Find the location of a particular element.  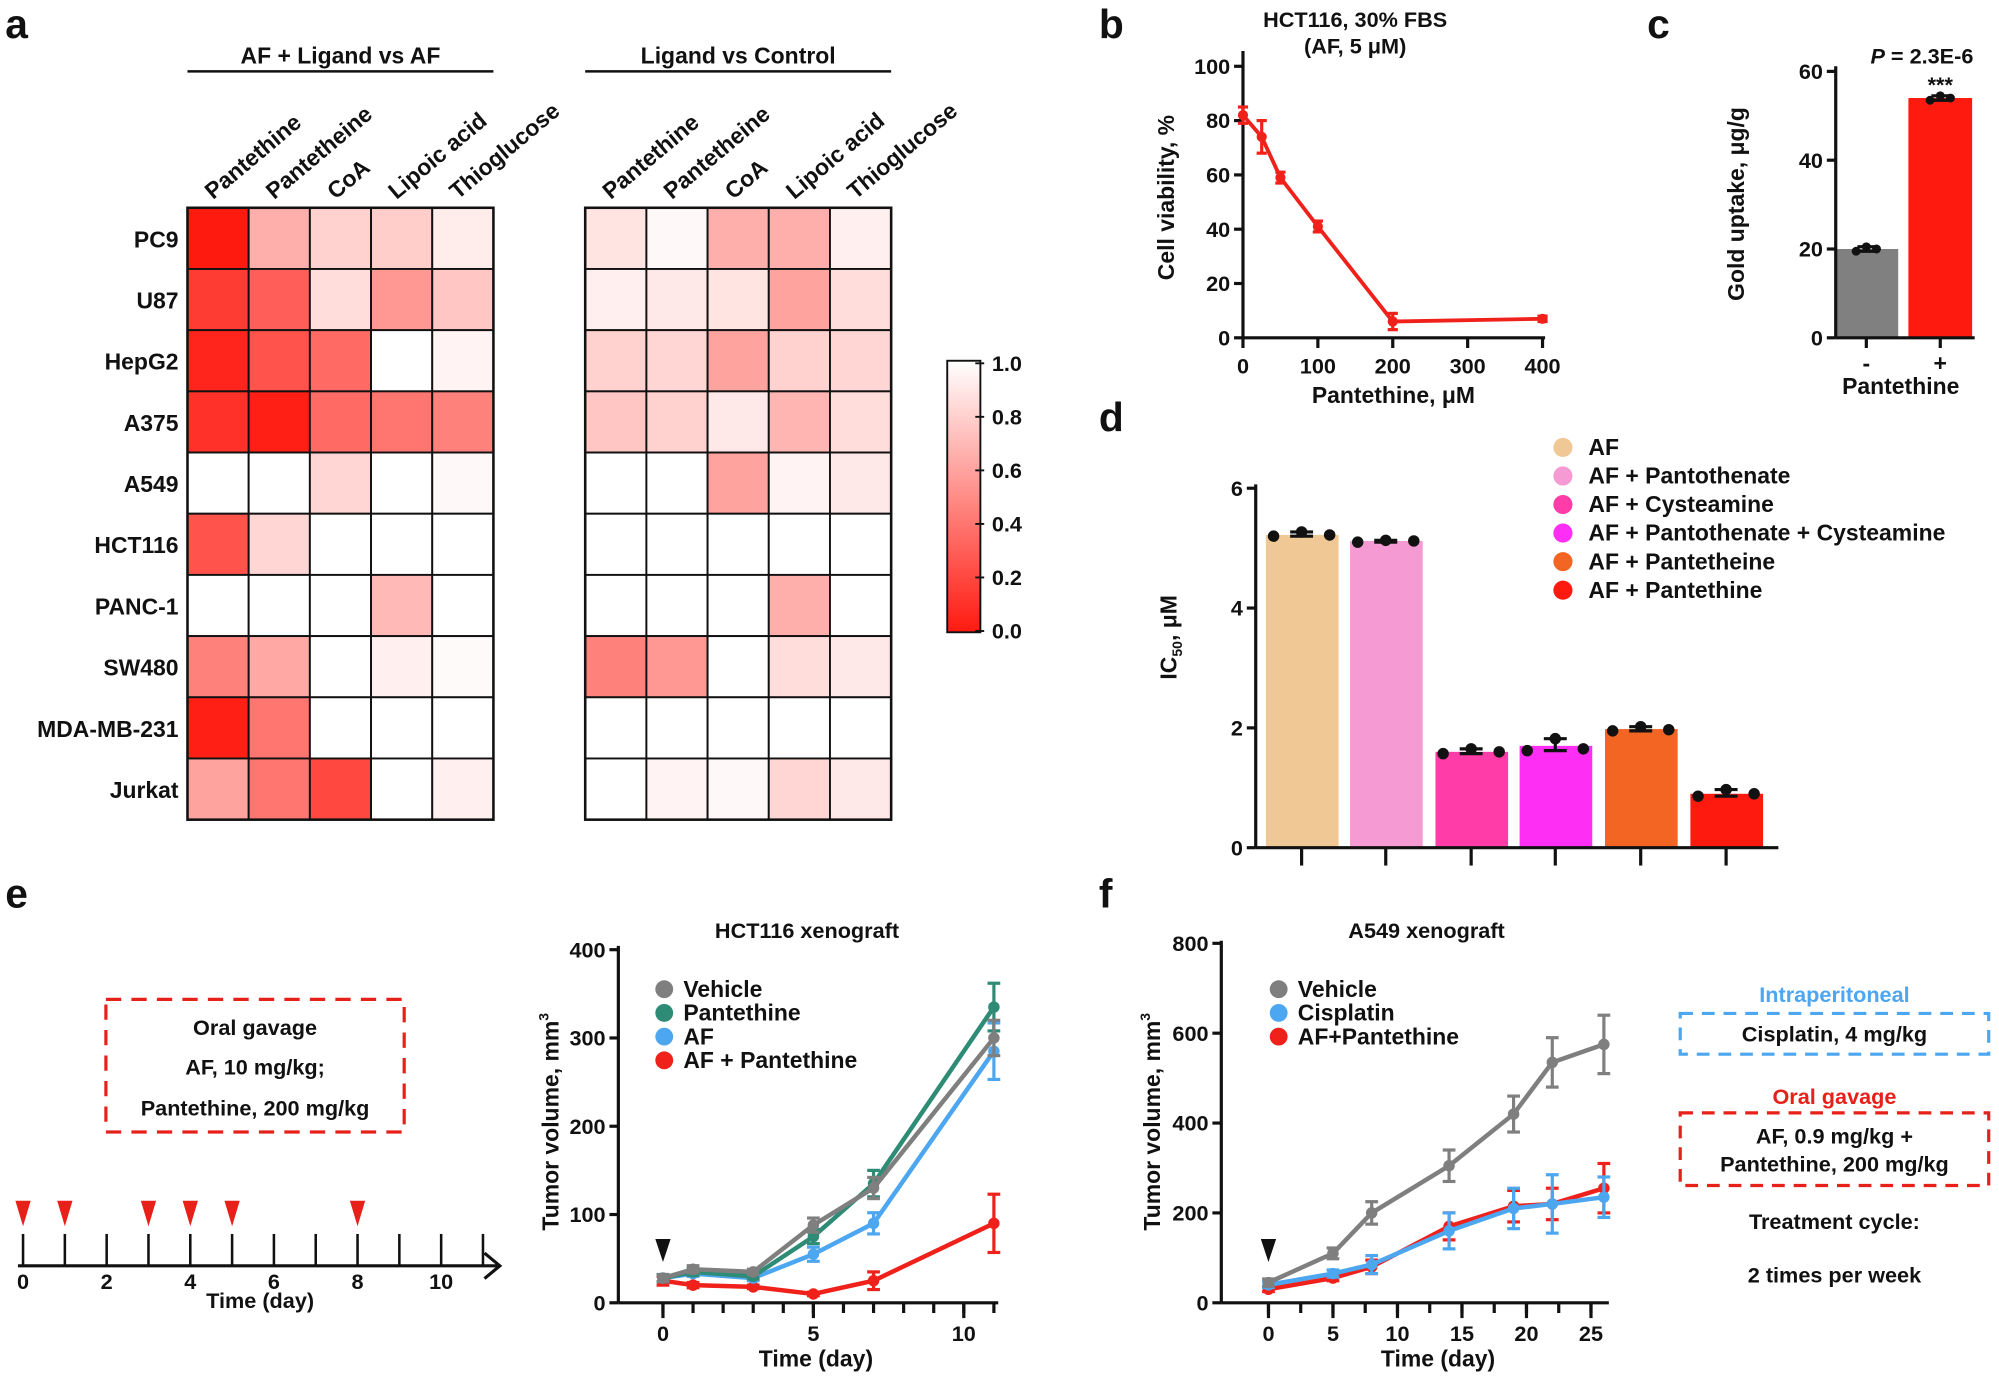

chart-d-bar is located at coordinates (1641, 788).